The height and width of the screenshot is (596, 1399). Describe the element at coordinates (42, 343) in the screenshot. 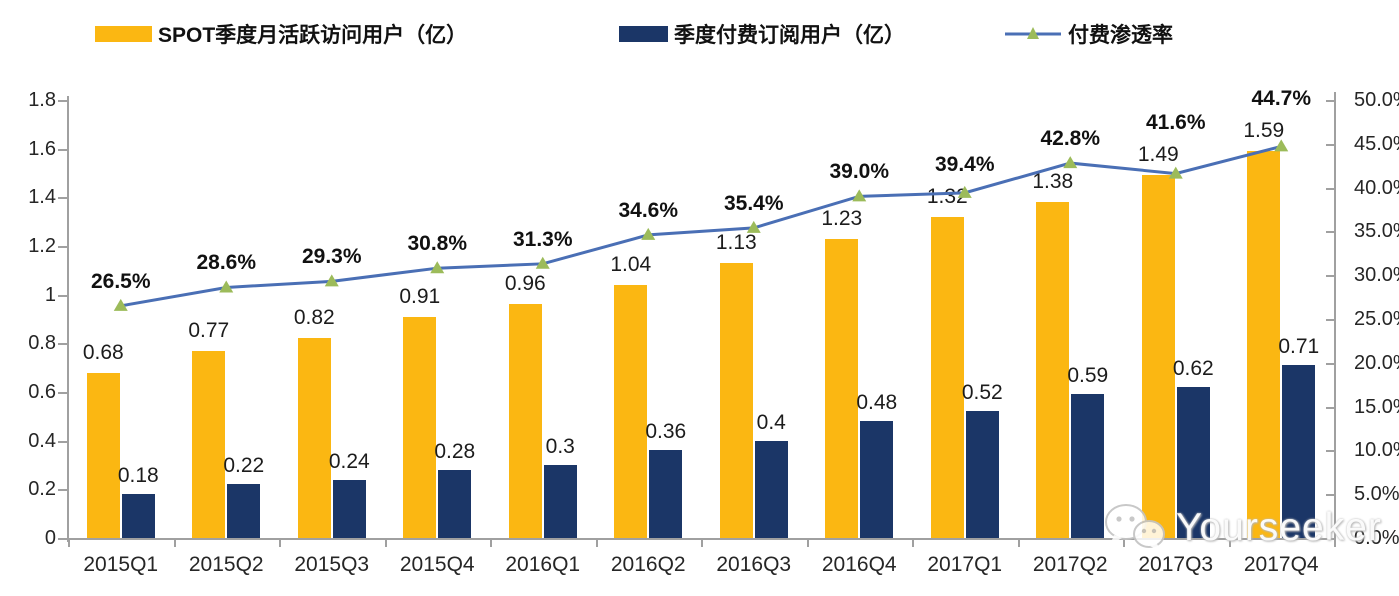

I see `y-tick-label-left: 0.8` at that location.